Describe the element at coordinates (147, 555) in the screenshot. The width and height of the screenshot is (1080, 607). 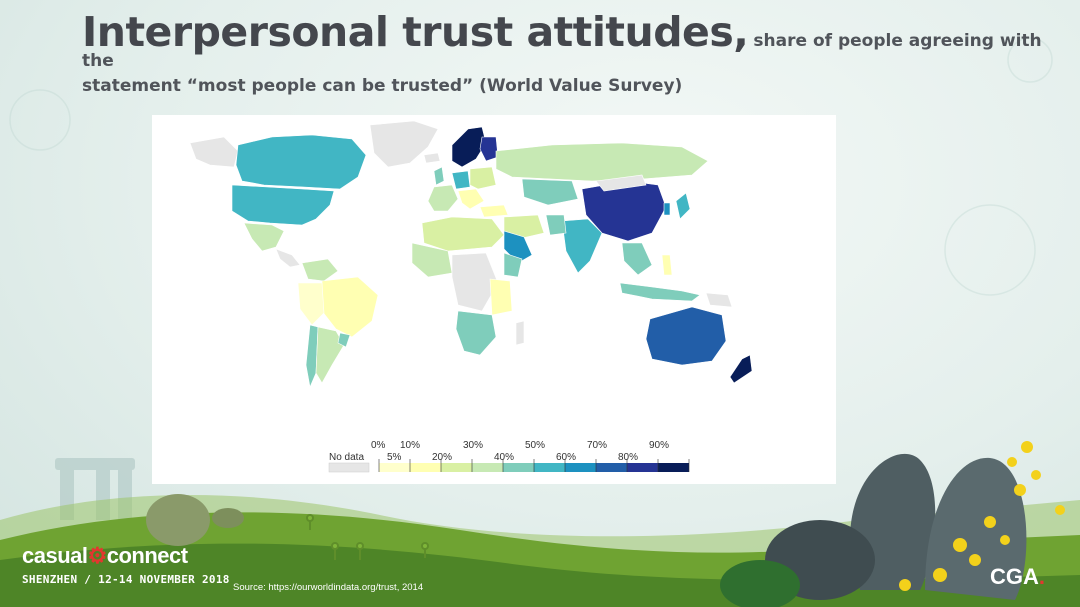
I see `logo-word-connect: connect` at that location.